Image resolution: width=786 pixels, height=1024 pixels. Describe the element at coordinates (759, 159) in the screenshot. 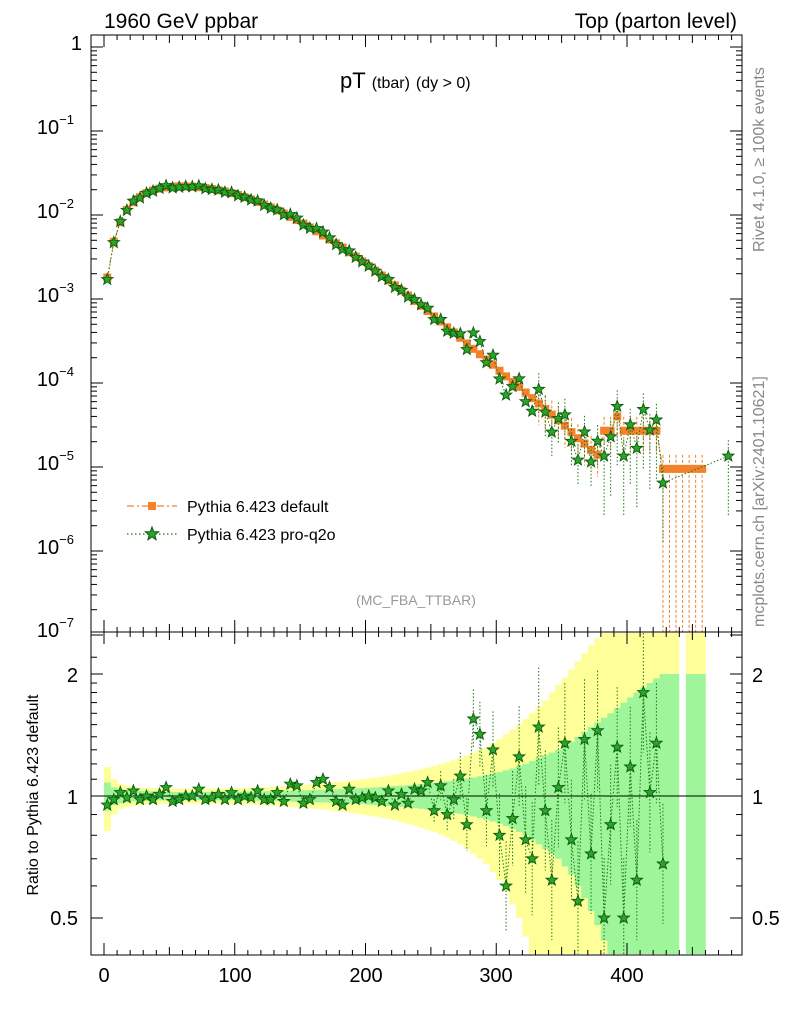

I see `rivet-version-label: Rivet 4.1.0, ≥ 100k events` at that location.